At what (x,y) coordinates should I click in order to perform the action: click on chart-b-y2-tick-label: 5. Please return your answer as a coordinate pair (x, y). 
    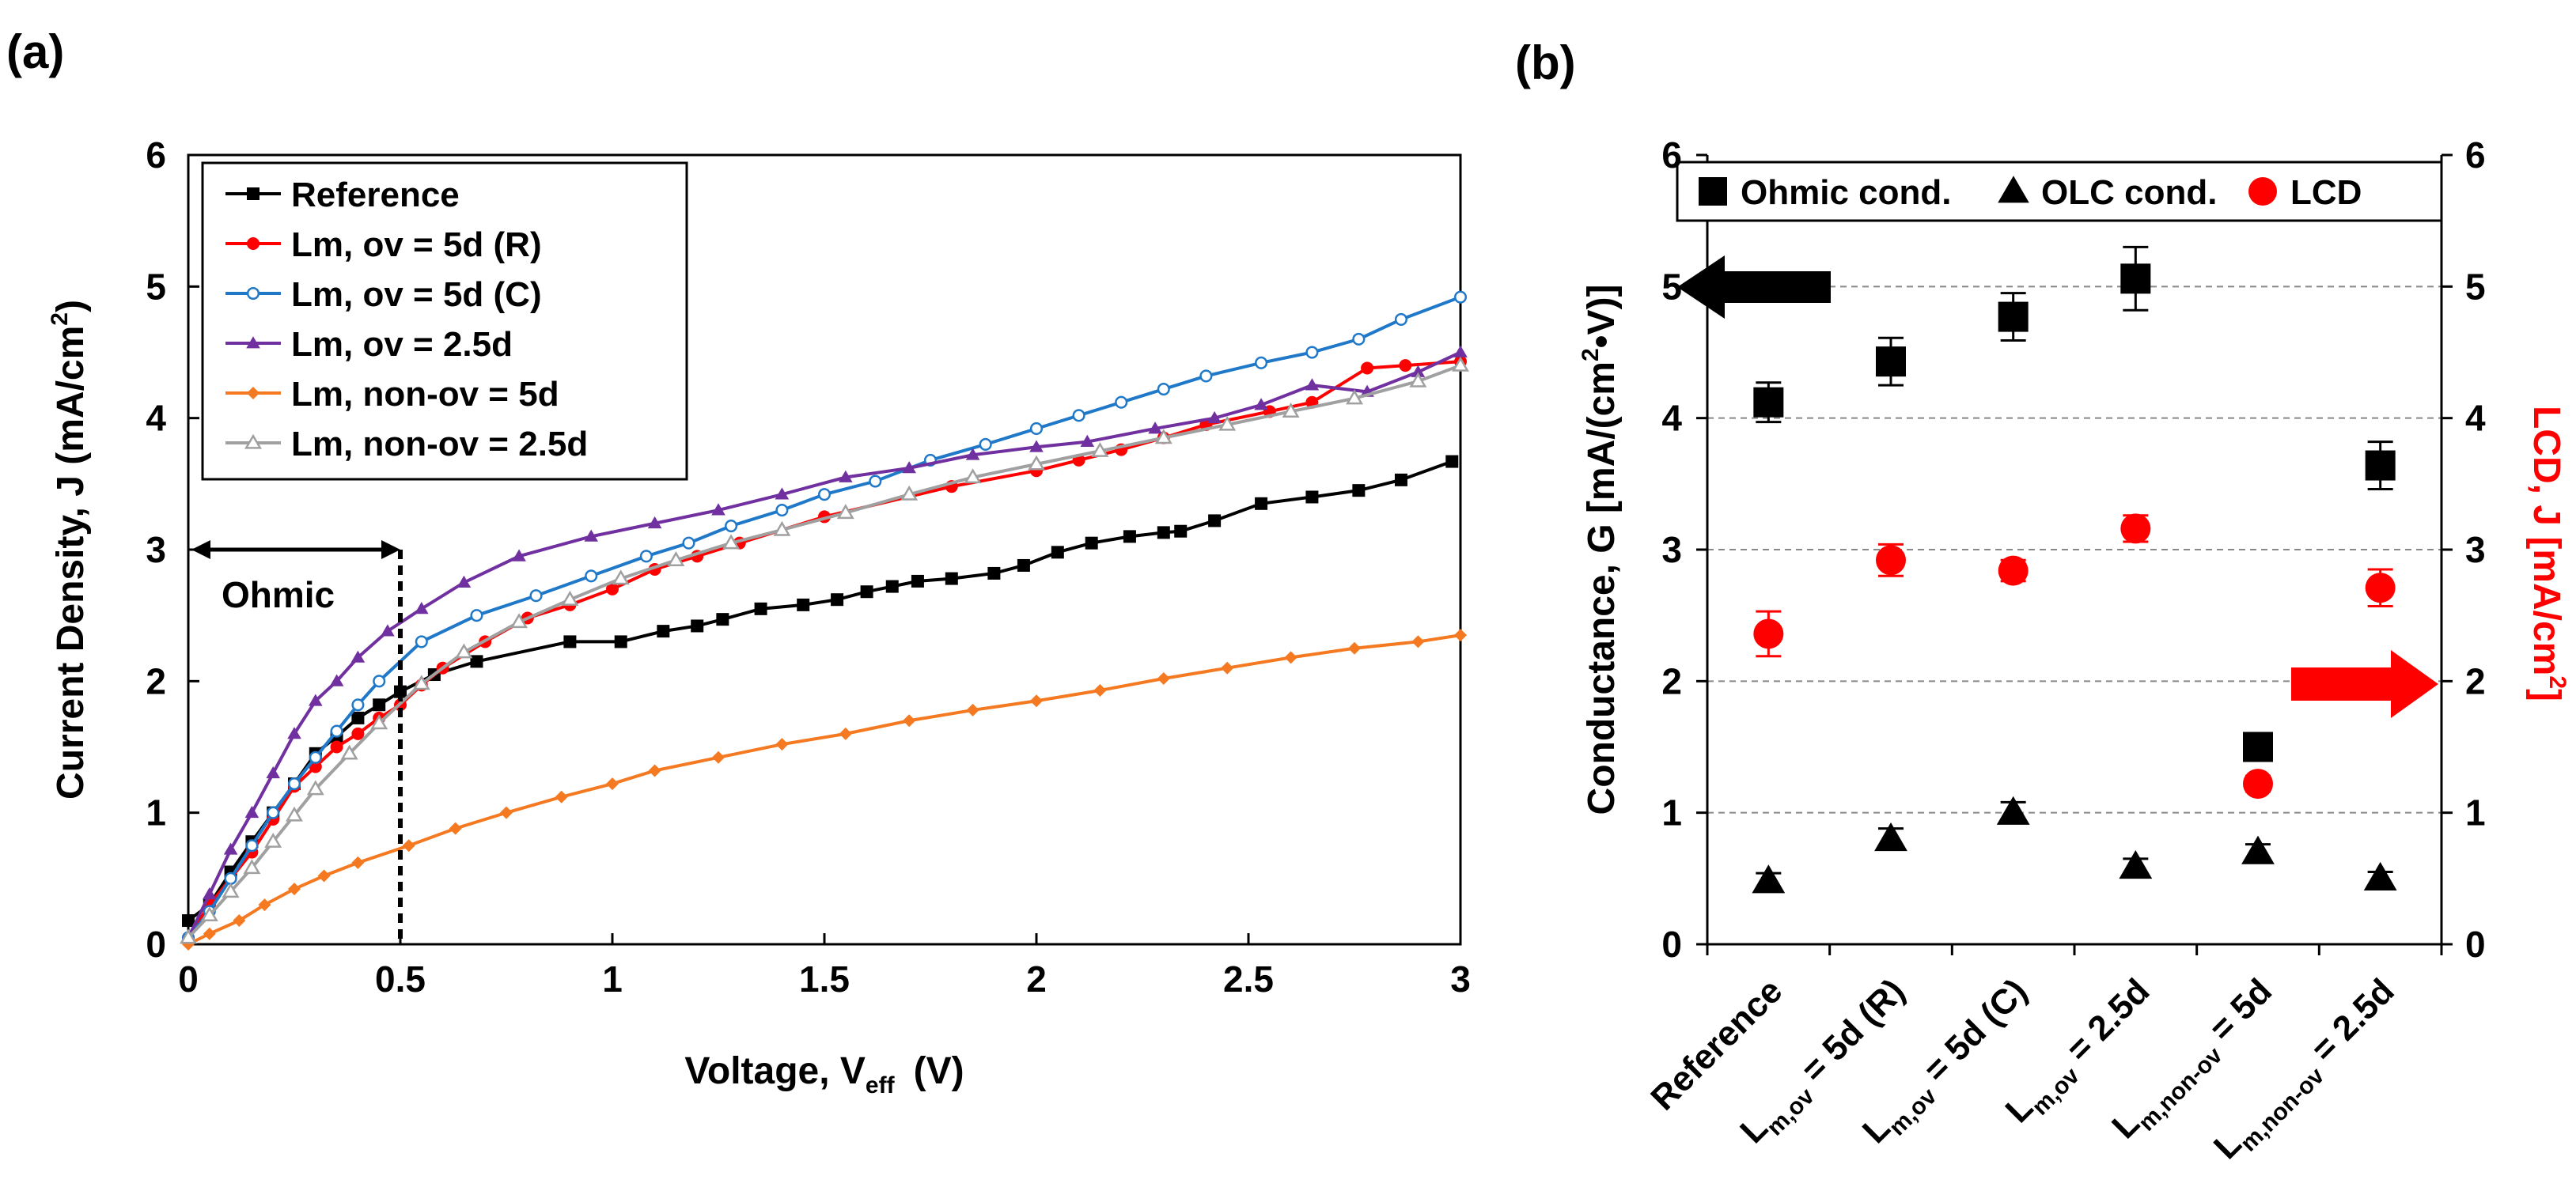
    Looking at the image, I should click on (2475, 286).